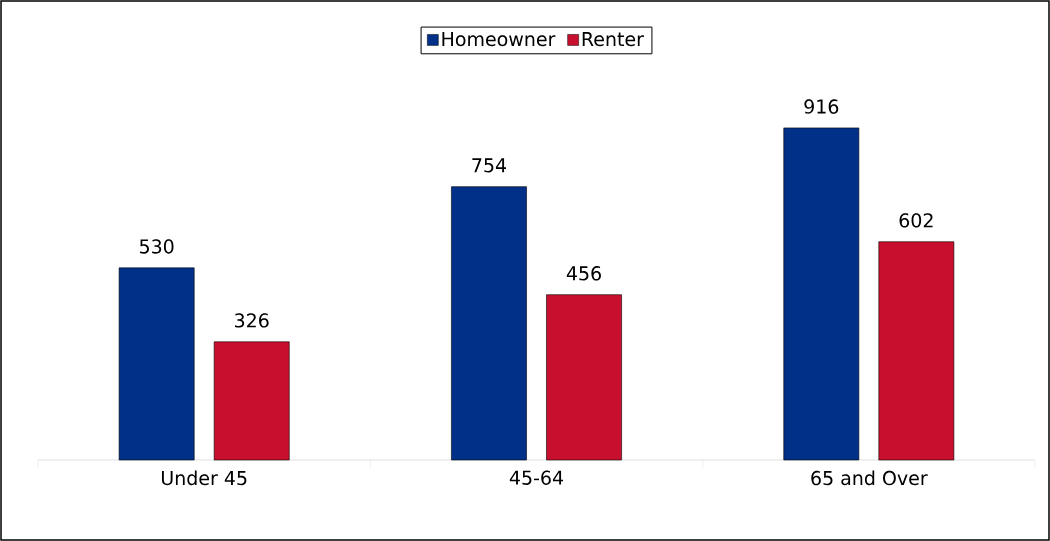  Describe the element at coordinates (583, 273) in the screenshot. I see `data-label: 456` at that location.